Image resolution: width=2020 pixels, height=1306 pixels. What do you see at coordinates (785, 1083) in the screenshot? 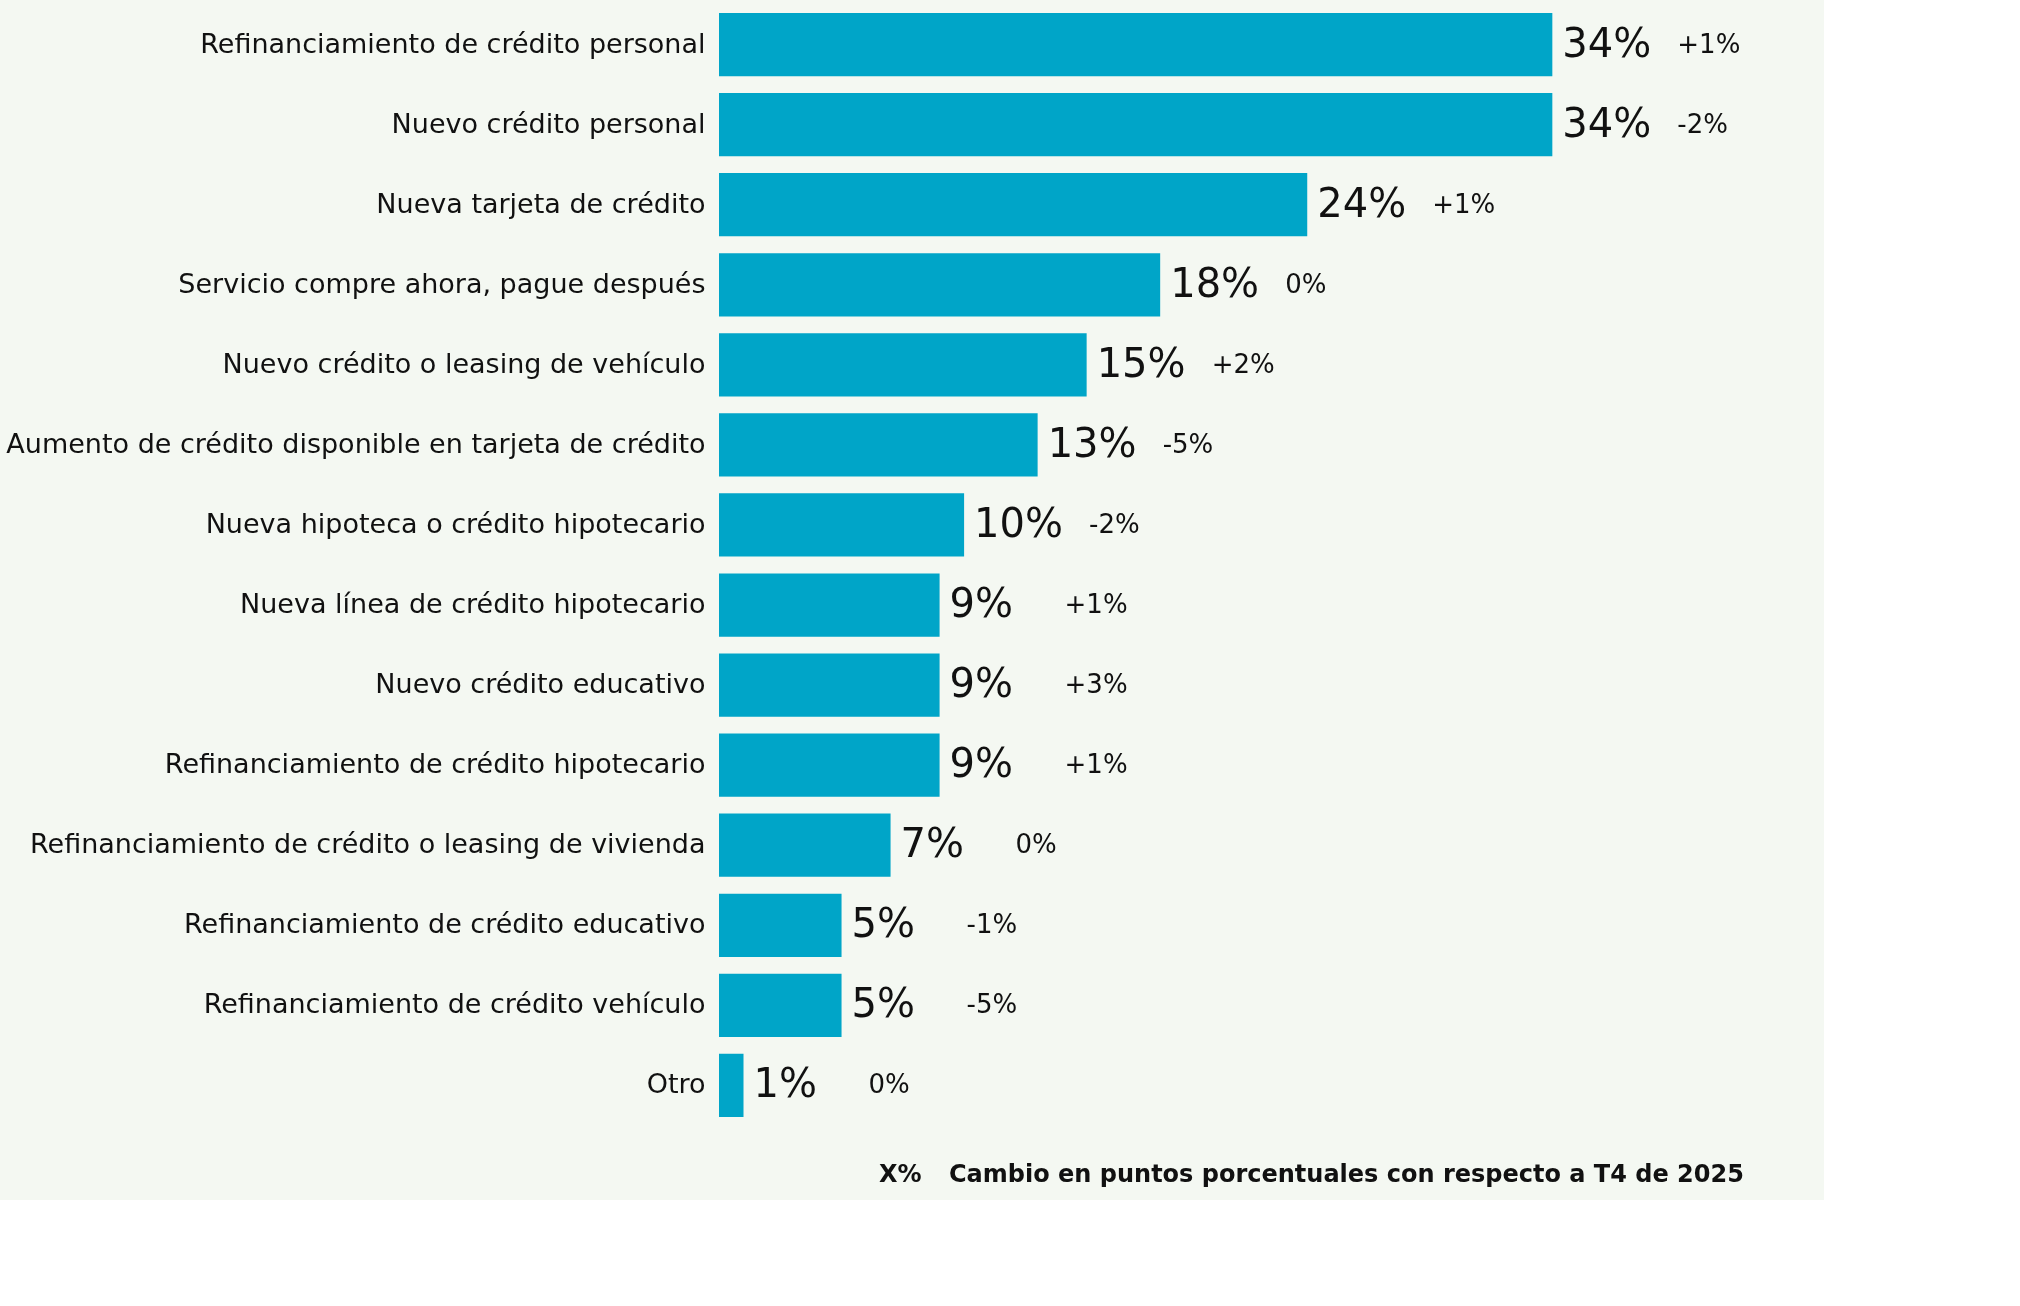
I see `data-label: 1%` at bounding box center [785, 1083].